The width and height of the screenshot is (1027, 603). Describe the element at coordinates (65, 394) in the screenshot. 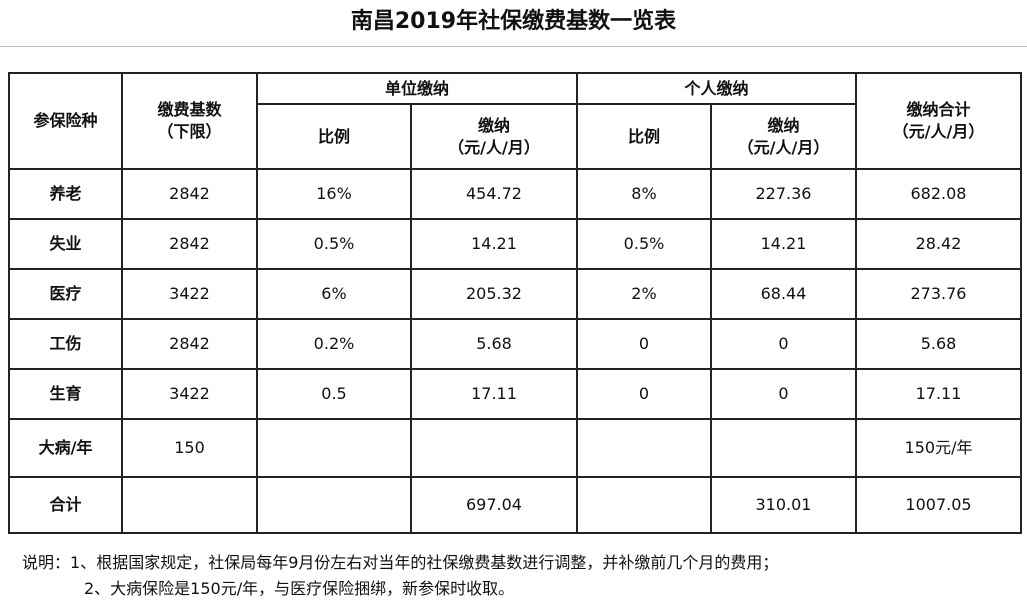

I see `row-label: 生育` at that location.